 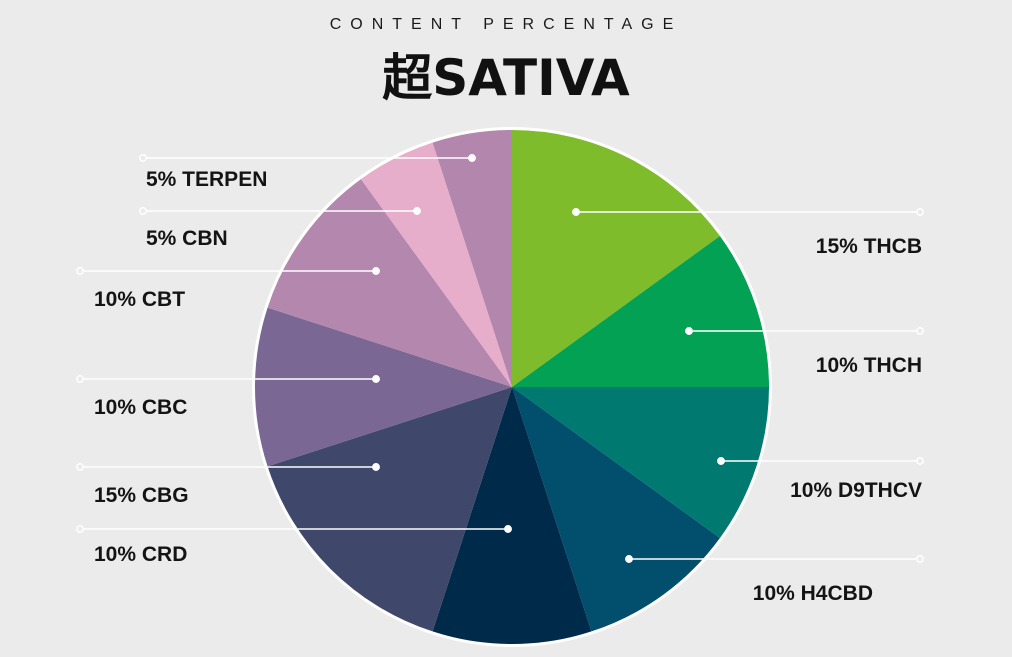 What do you see at coordinates (813, 593) in the screenshot?
I see `slice-label: 10% H4CBD` at bounding box center [813, 593].